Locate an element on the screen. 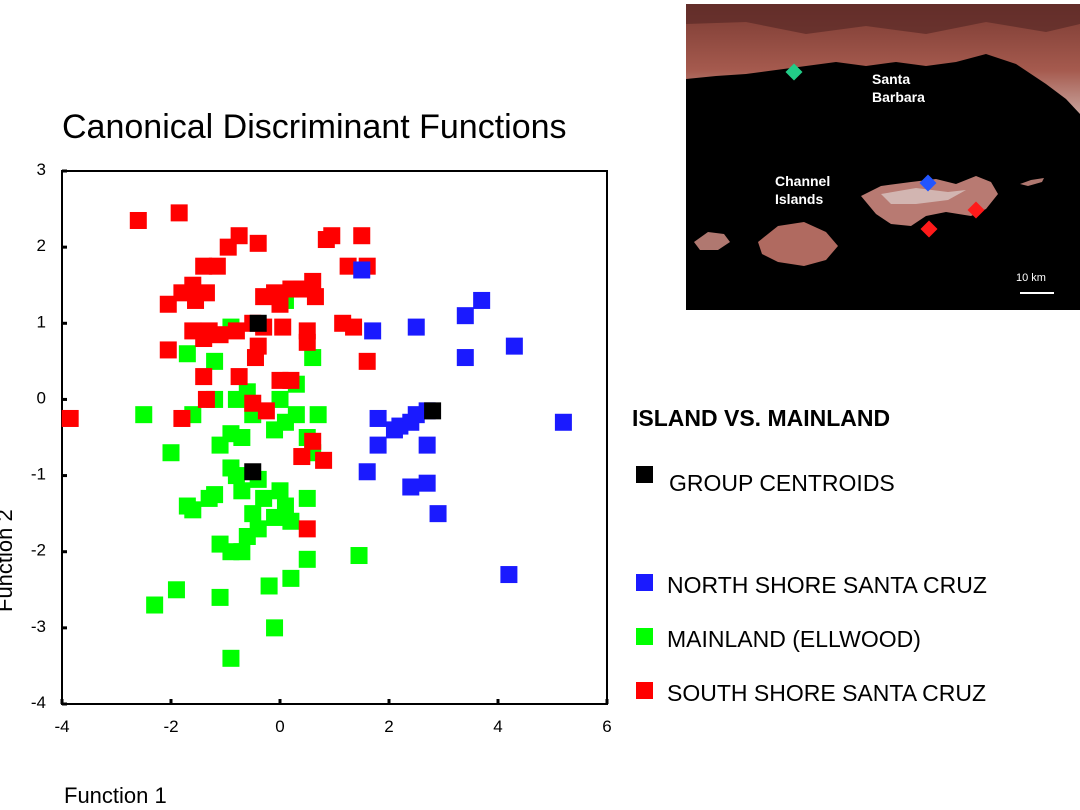 Image resolution: width=1080 pixels, height=810 pixels. legend-title: ISLAND VS. MAINLAND is located at coordinates (761, 418).